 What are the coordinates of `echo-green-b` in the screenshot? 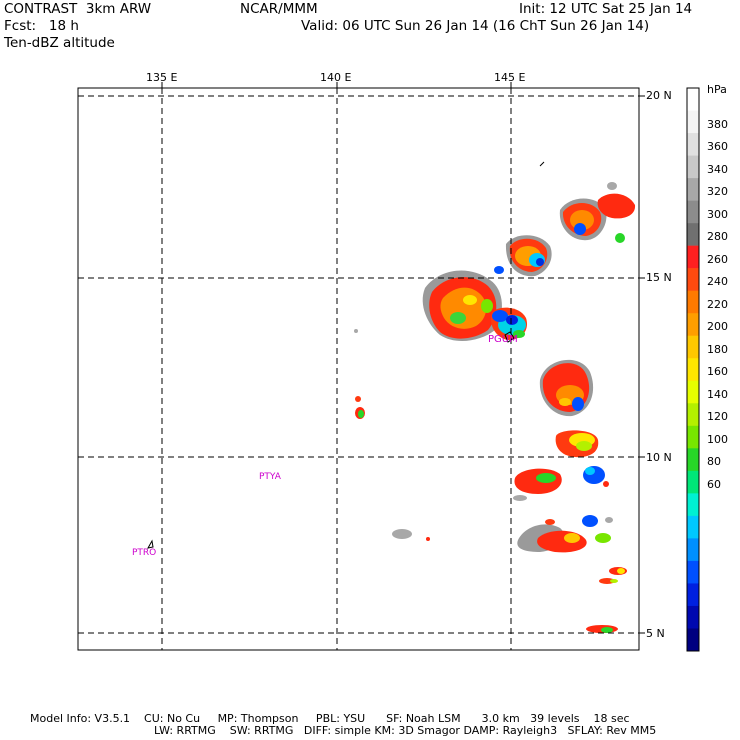 It's located at (519, 334).